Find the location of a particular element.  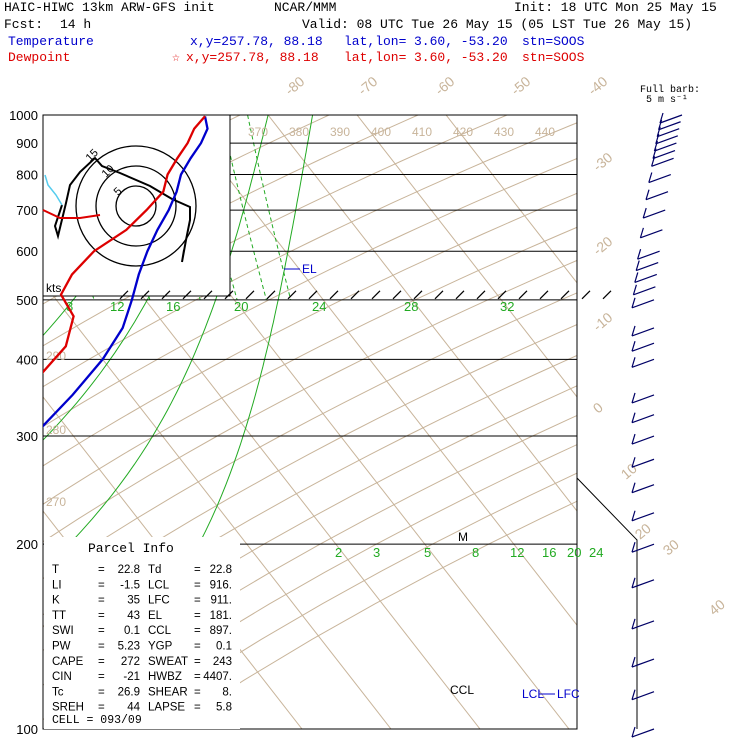

isotherm-label: 40 is located at coordinates (717, 607).